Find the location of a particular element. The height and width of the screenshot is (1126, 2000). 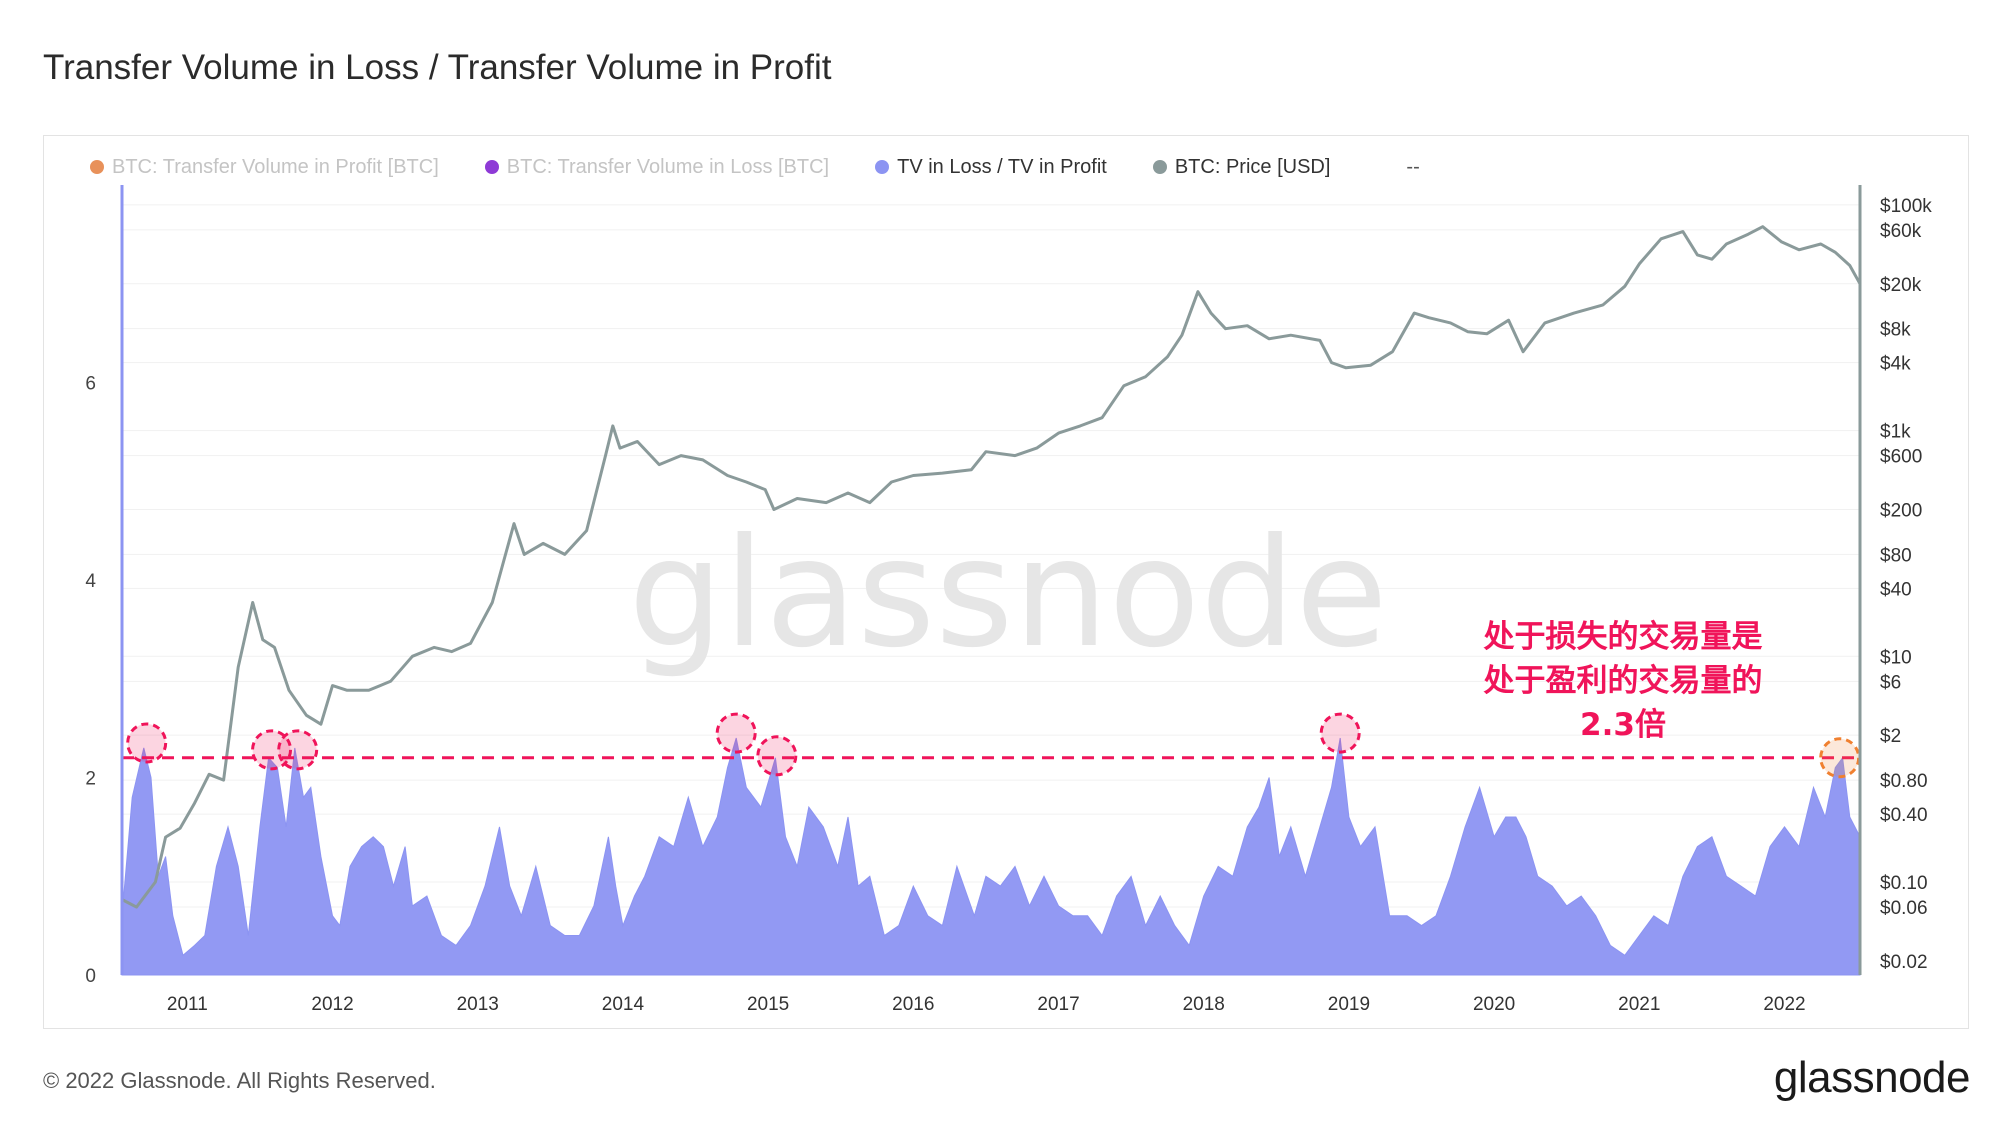

legend-extra: -- is located at coordinates (1413, 166).